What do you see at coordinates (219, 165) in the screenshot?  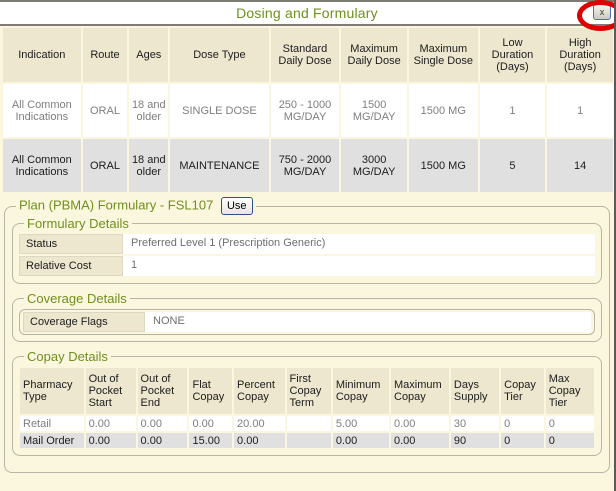 I see `table-cell: MAINTENANCE` at bounding box center [219, 165].